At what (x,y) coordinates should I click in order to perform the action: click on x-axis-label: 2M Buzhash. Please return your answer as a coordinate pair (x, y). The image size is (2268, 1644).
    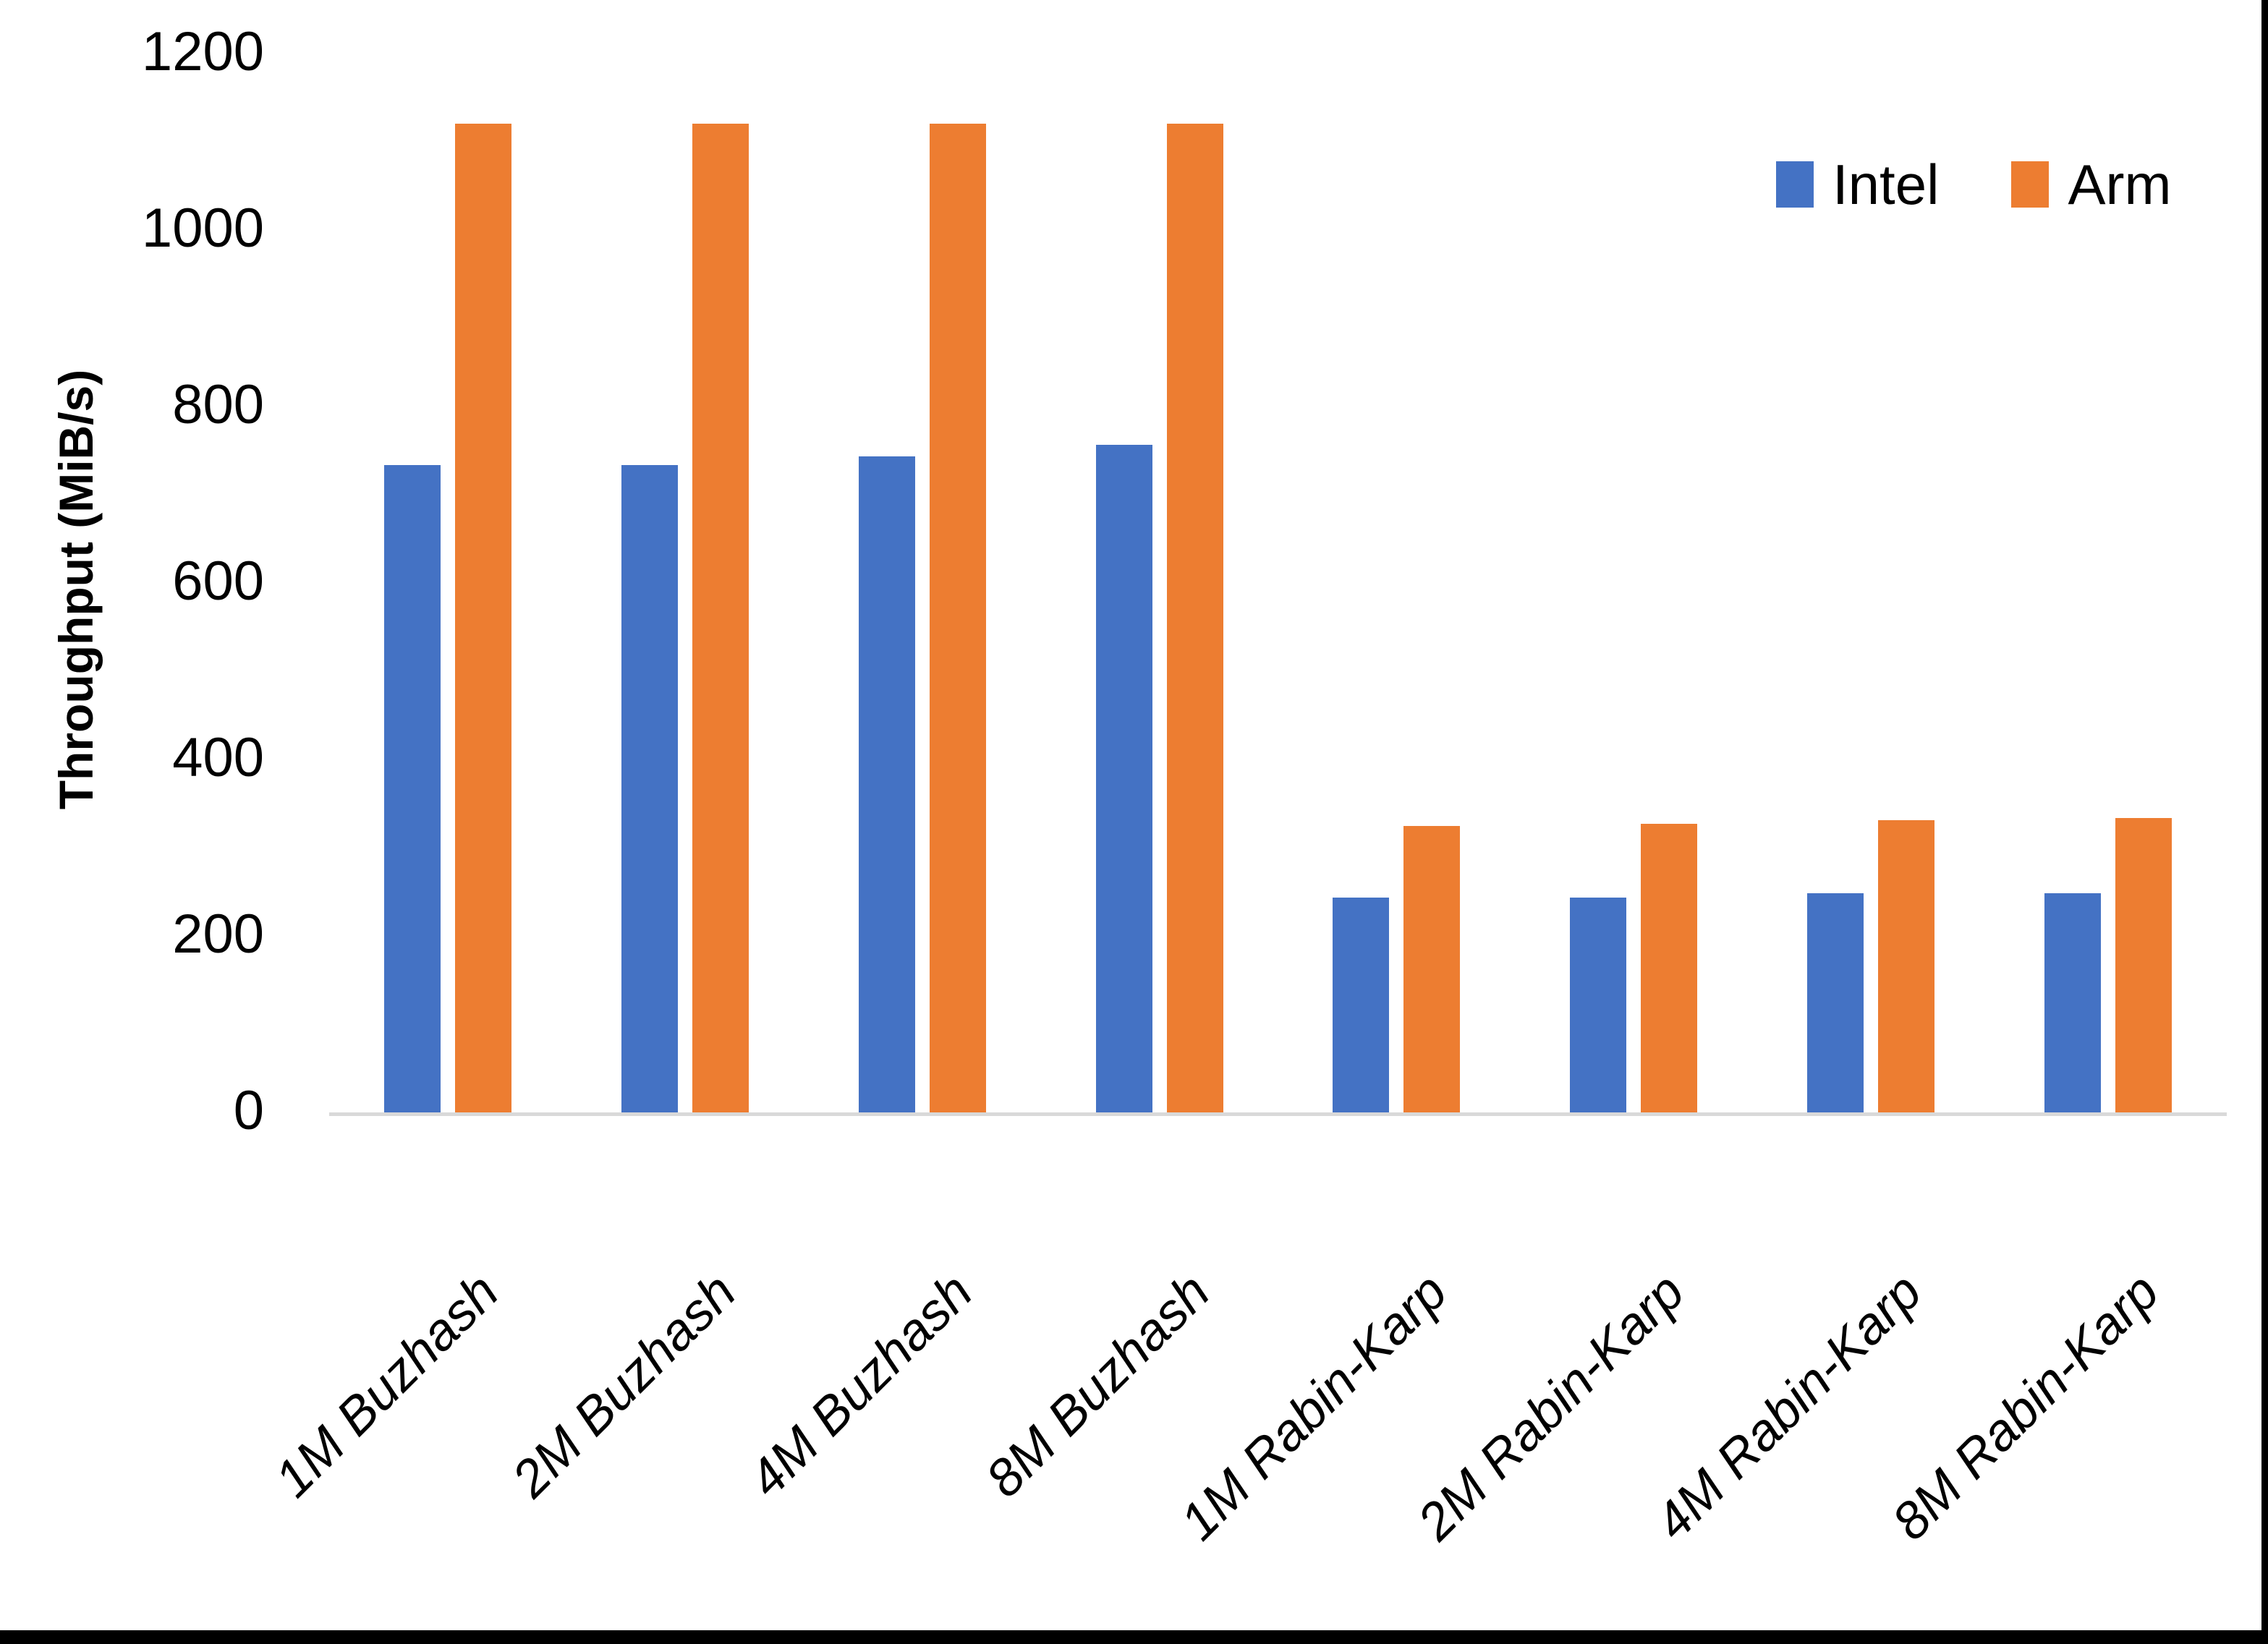
    Looking at the image, I should click on (624, 1385).